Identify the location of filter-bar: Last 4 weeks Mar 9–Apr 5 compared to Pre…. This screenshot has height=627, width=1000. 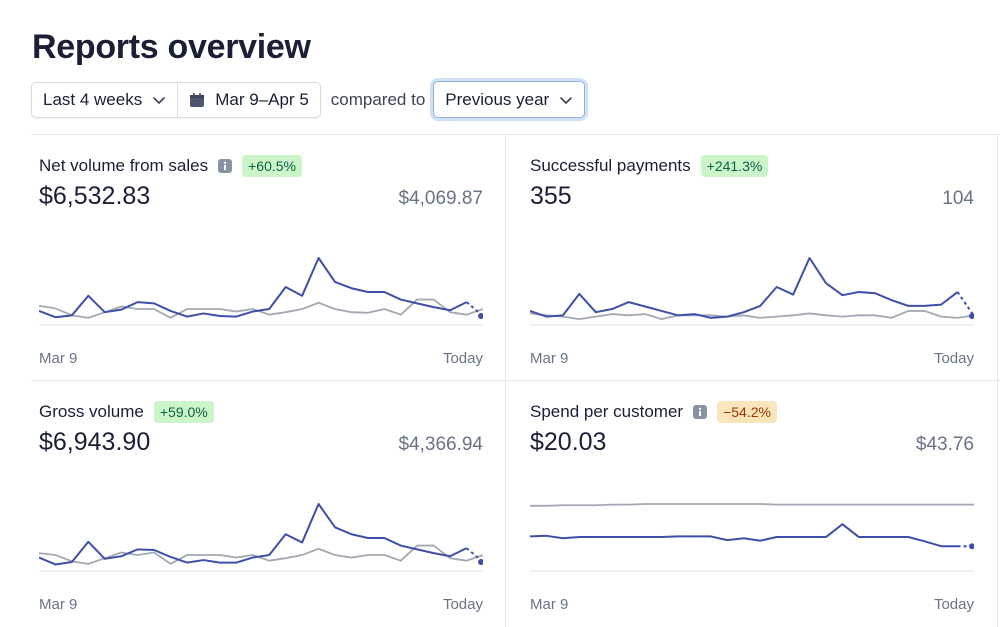
(308, 99).